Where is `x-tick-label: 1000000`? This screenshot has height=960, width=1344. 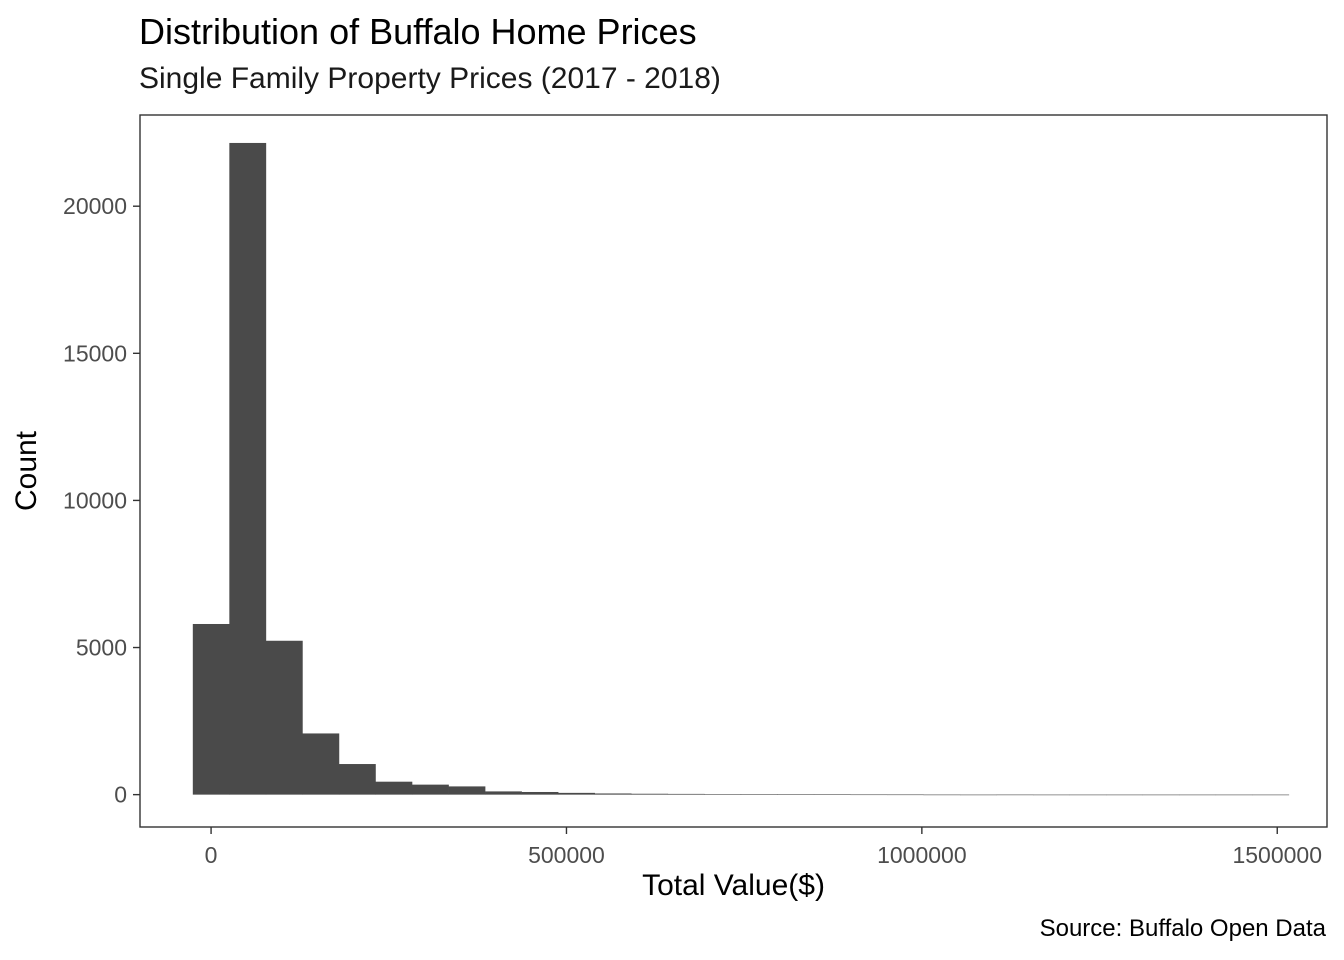
x-tick-label: 1000000 is located at coordinates (922, 855).